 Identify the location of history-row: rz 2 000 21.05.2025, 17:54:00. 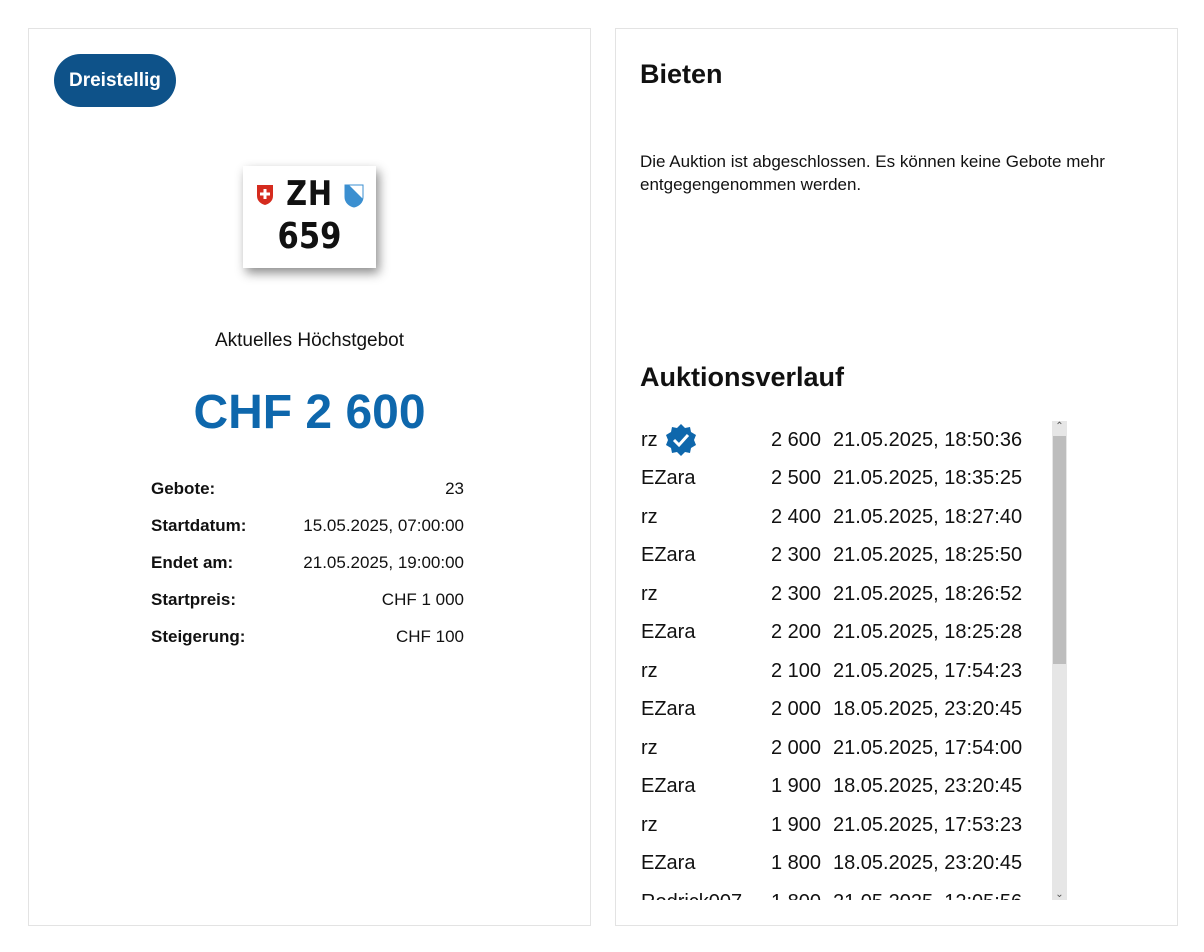
(846, 748).